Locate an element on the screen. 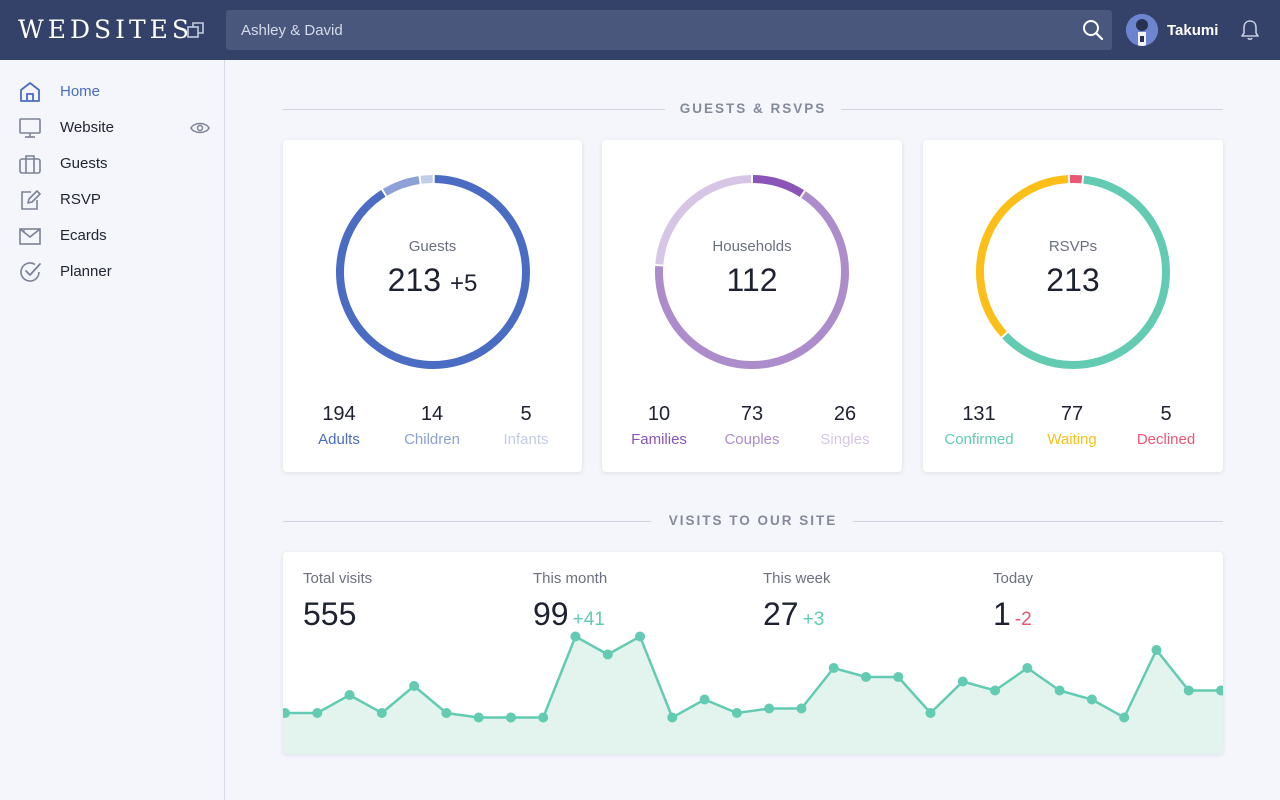 The width and height of the screenshot is (1280, 800). singles-label: Singles is located at coordinates (845, 439).